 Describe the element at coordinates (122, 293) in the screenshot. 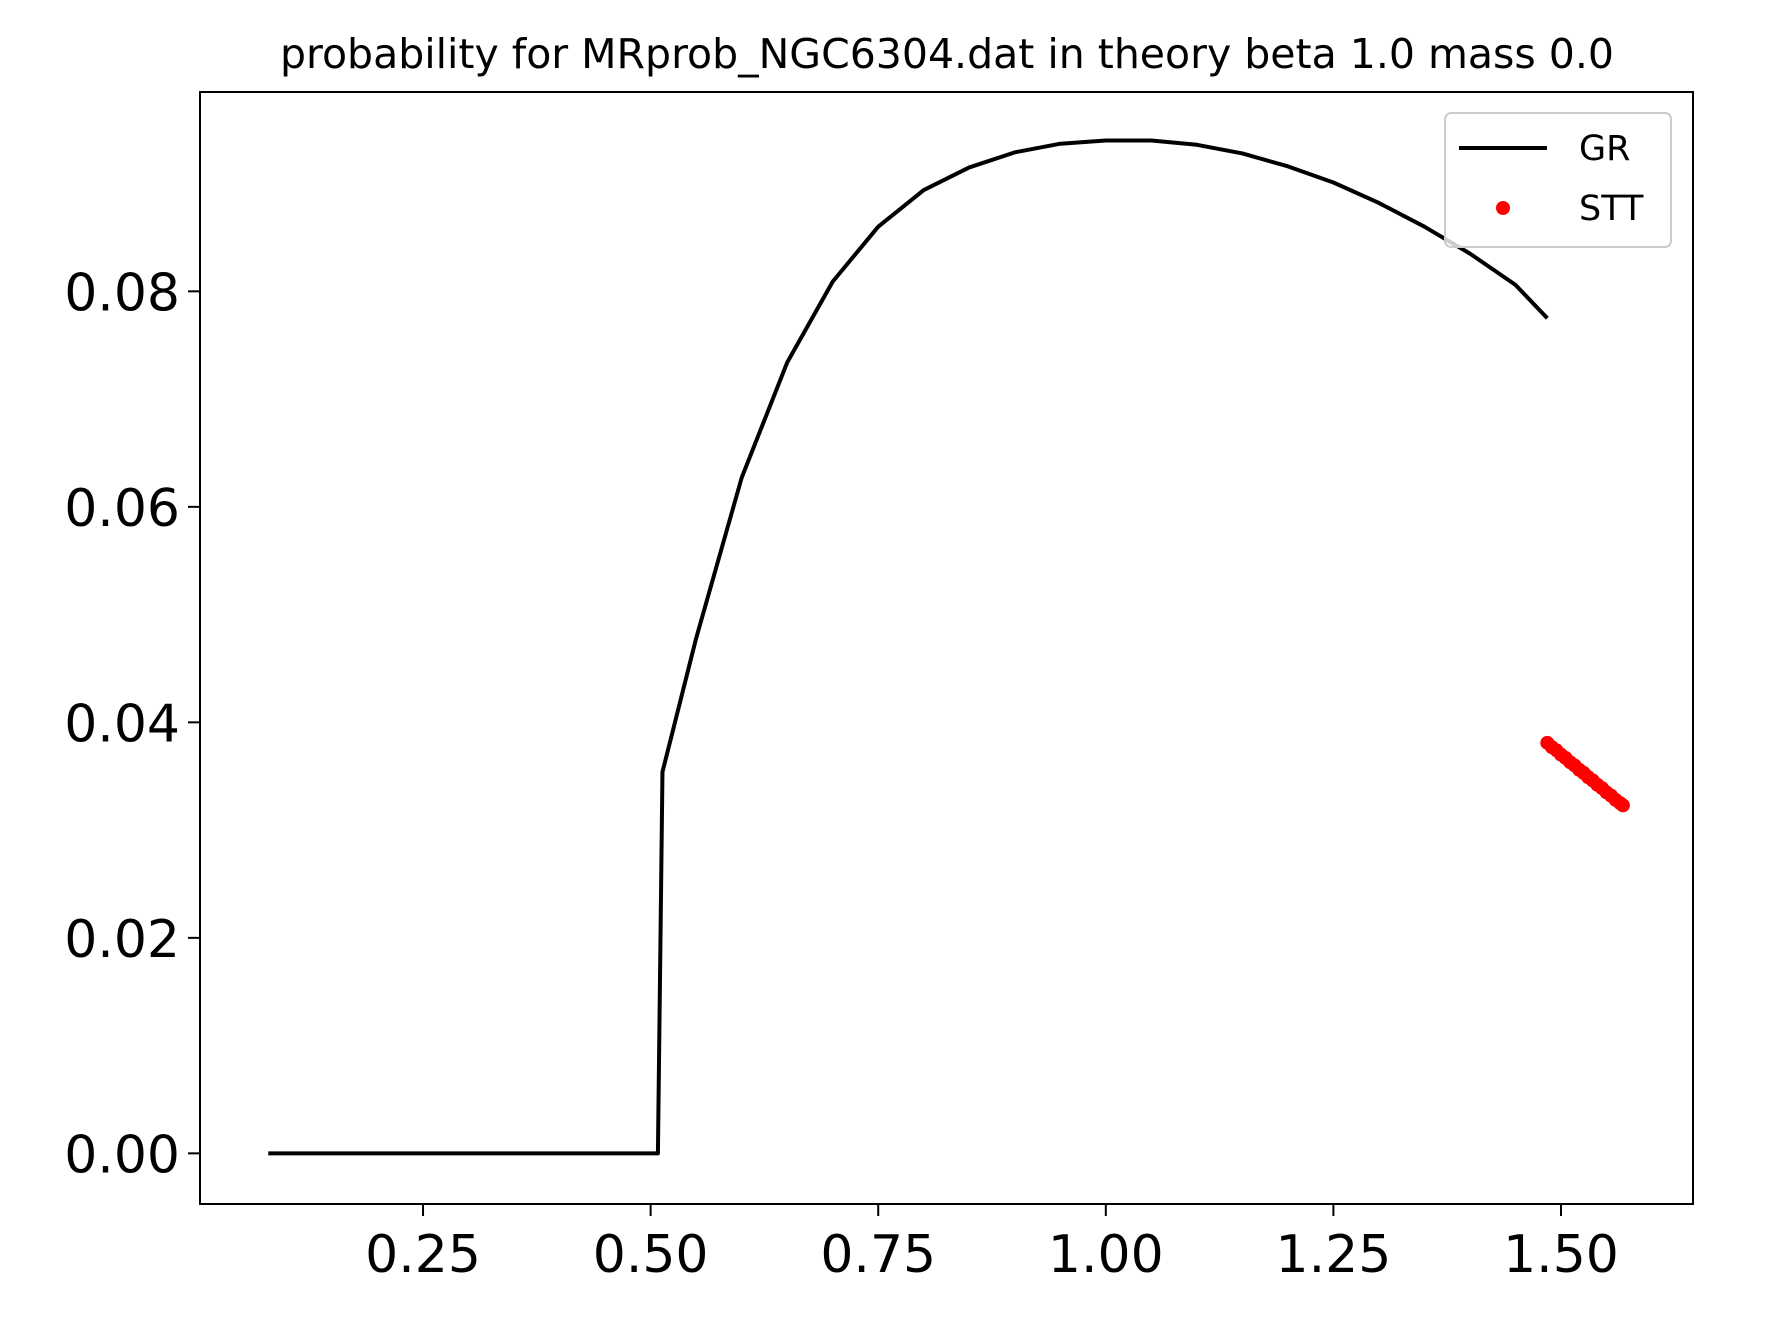

I see `y-tick-label: 0.08` at that location.